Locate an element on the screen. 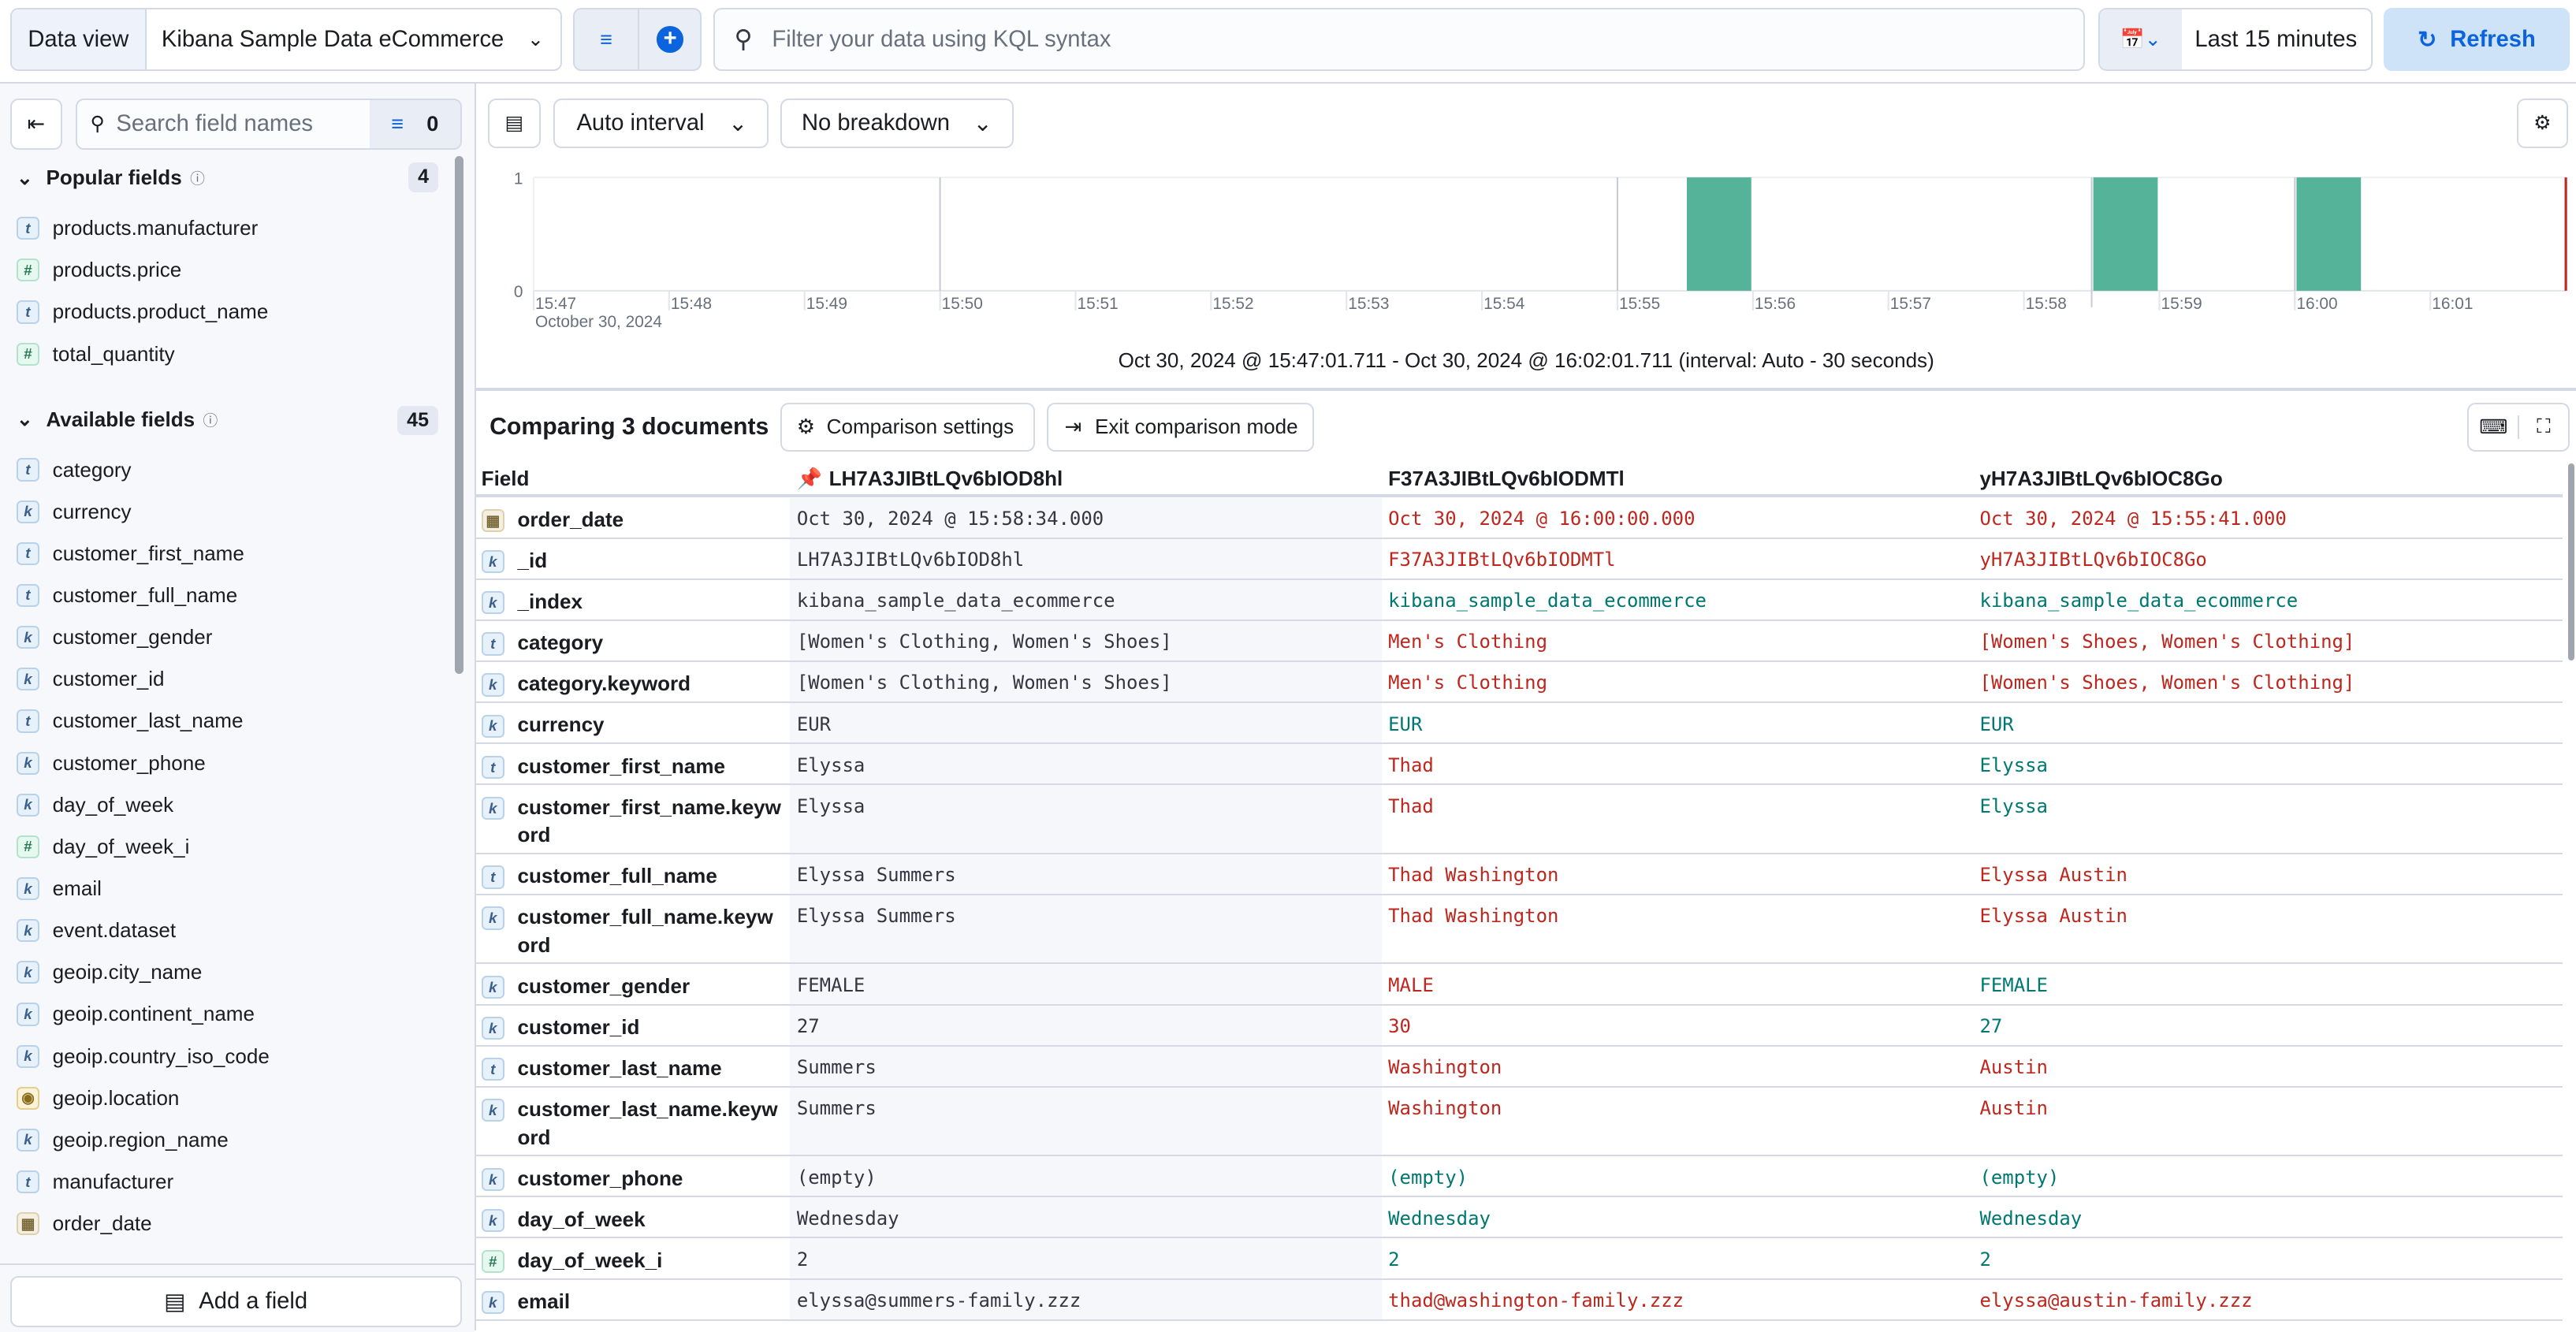 Image resolution: width=2576 pixels, height=1332 pixels. sidebar-field-item: k geoip.city_name is located at coordinates (109, 972).